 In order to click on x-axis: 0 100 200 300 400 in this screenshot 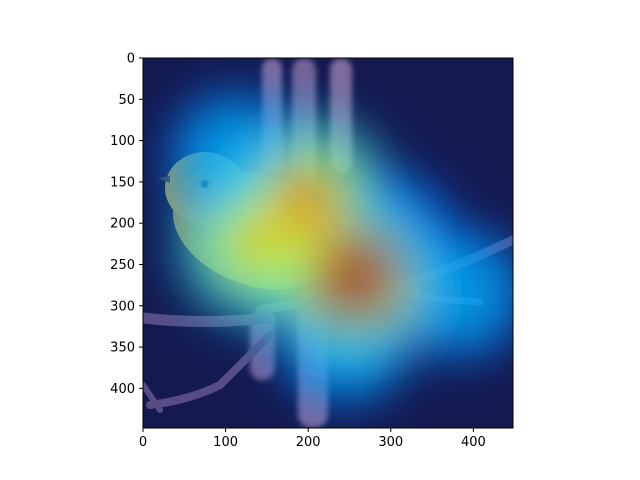, I will do `click(312, 439)`.